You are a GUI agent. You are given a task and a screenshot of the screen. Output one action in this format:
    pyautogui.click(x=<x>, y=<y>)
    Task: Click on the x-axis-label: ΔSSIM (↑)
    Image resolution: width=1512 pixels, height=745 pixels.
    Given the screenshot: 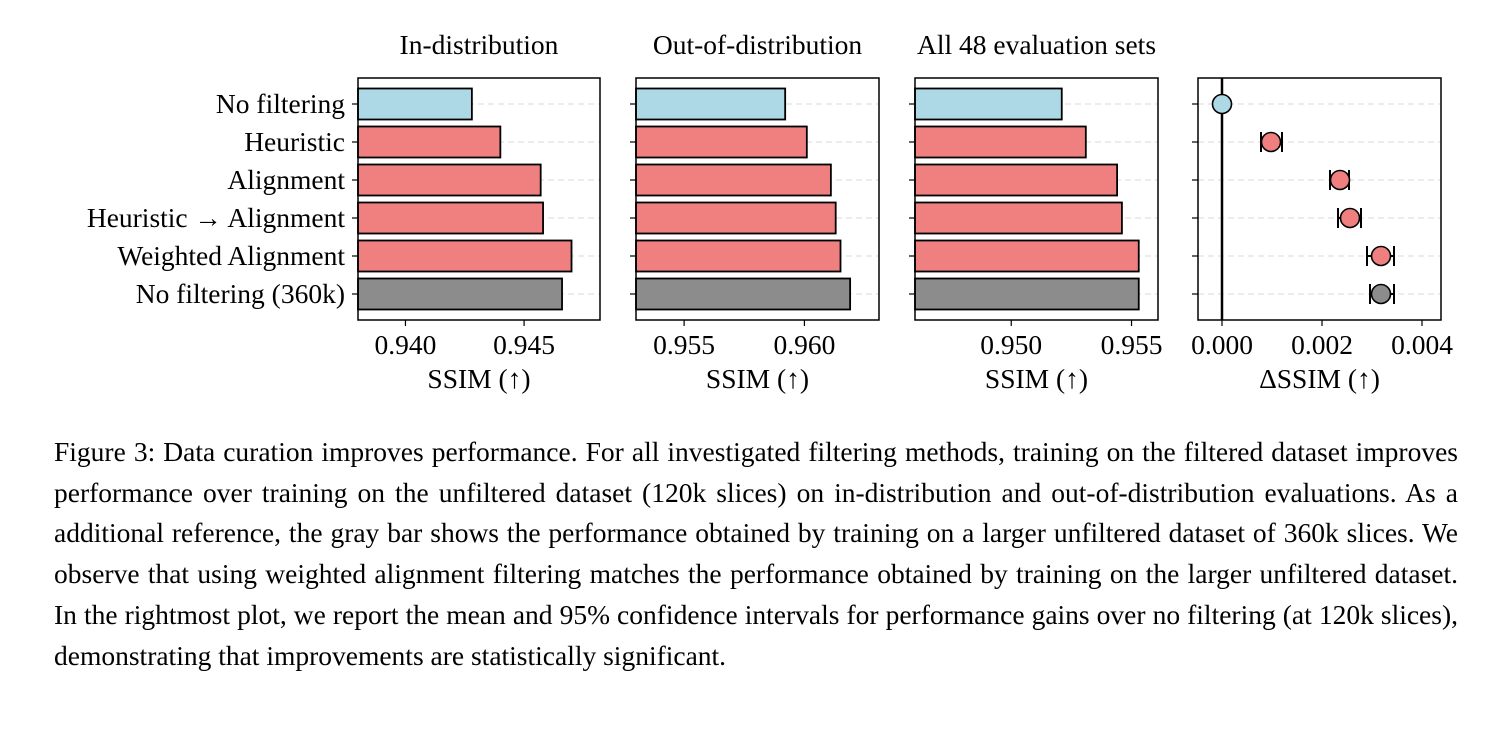 What is the action you would take?
    pyautogui.click(x=1319, y=378)
    